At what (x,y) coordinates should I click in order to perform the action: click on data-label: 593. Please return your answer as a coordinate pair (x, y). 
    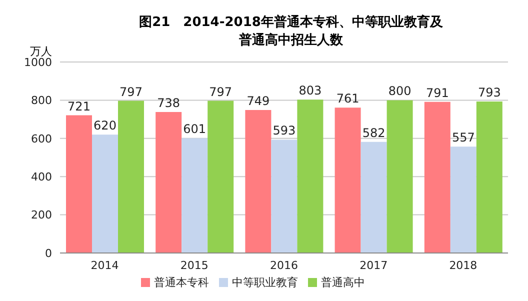
    Looking at the image, I should click on (284, 131).